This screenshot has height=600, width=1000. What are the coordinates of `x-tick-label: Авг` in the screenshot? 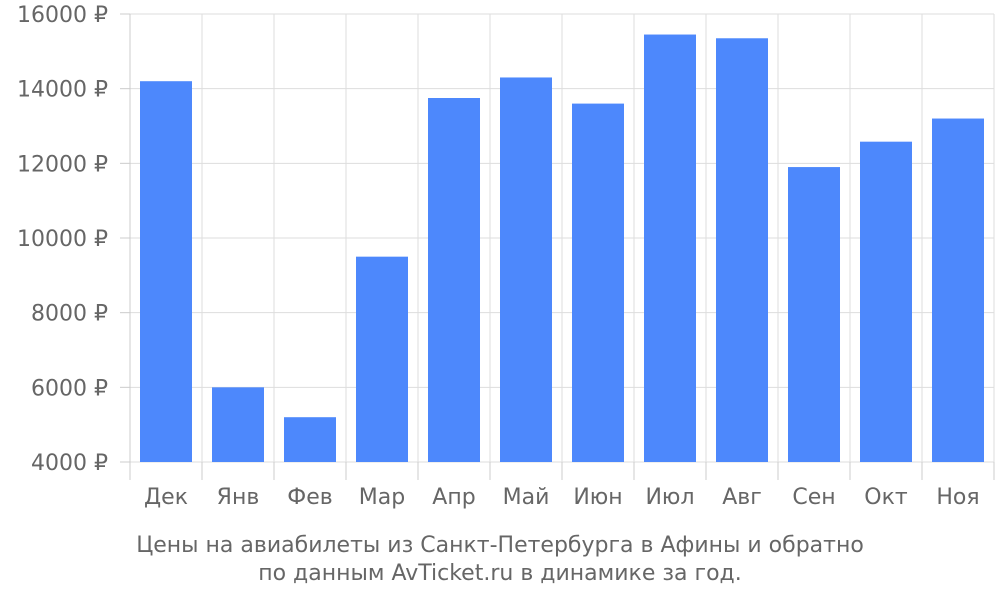 It's located at (742, 497).